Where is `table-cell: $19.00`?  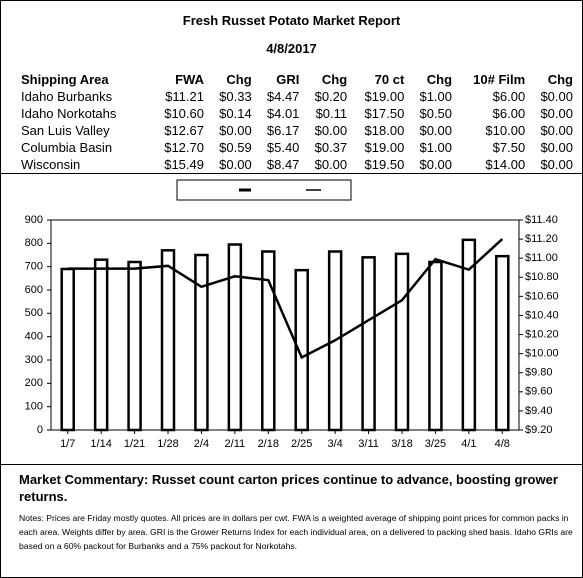
table-cell: $19.00 is located at coordinates (384, 147).